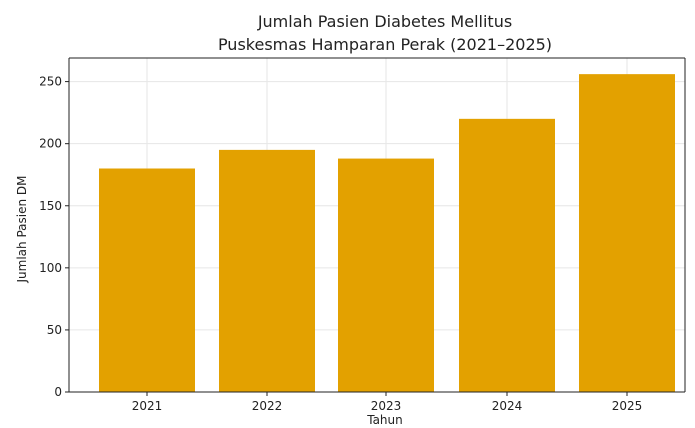  What do you see at coordinates (627, 406) in the screenshot?
I see `x-tick-label-2025: 2025` at bounding box center [627, 406].